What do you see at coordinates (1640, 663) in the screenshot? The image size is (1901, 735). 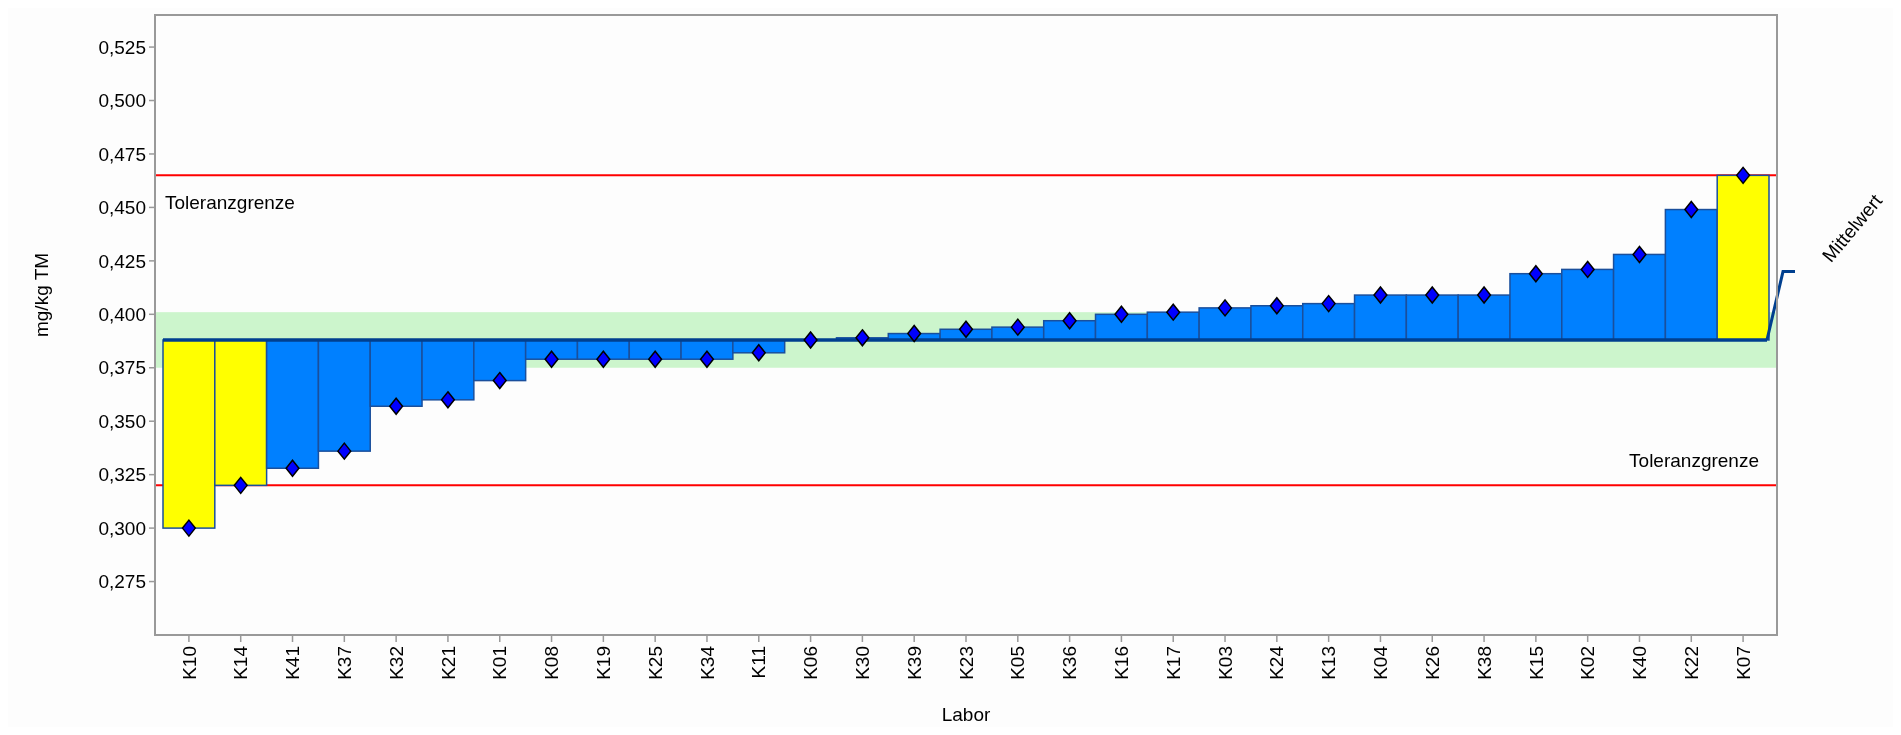 I see `x-tick-label: K40` at bounding box center [1640, 663].